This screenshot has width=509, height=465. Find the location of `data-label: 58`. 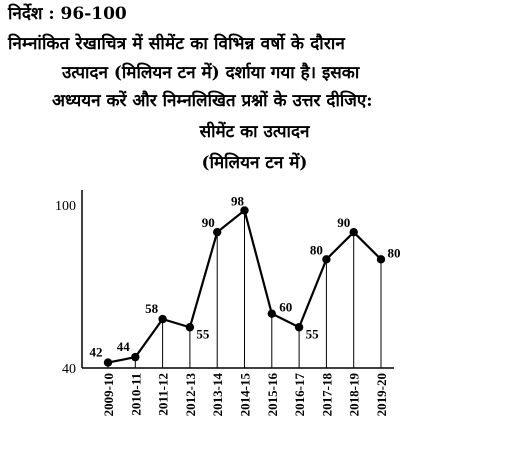

data-label: 58 is located at coordinates (152, 308).